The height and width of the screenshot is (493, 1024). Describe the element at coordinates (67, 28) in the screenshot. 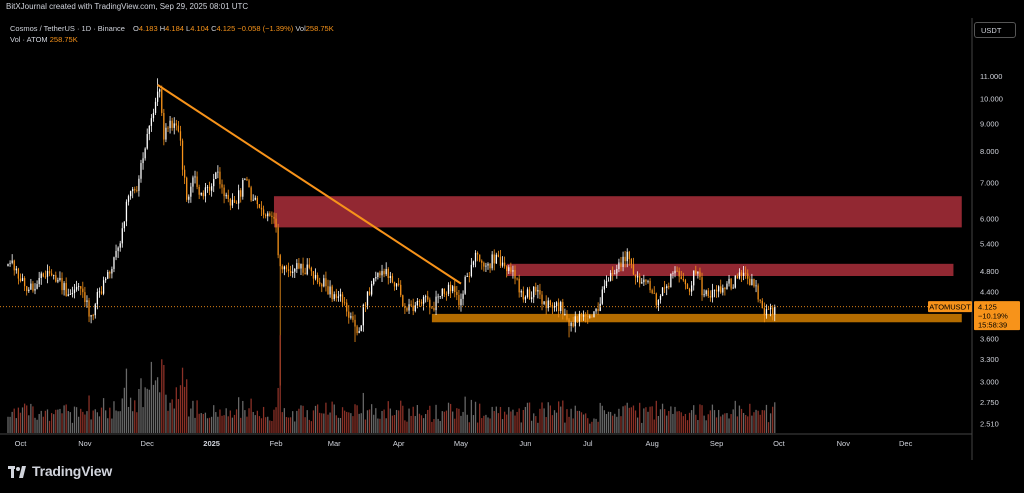

I see `legend-symbol: Cosmos / TetherUS · 1D · Binance` at that location.